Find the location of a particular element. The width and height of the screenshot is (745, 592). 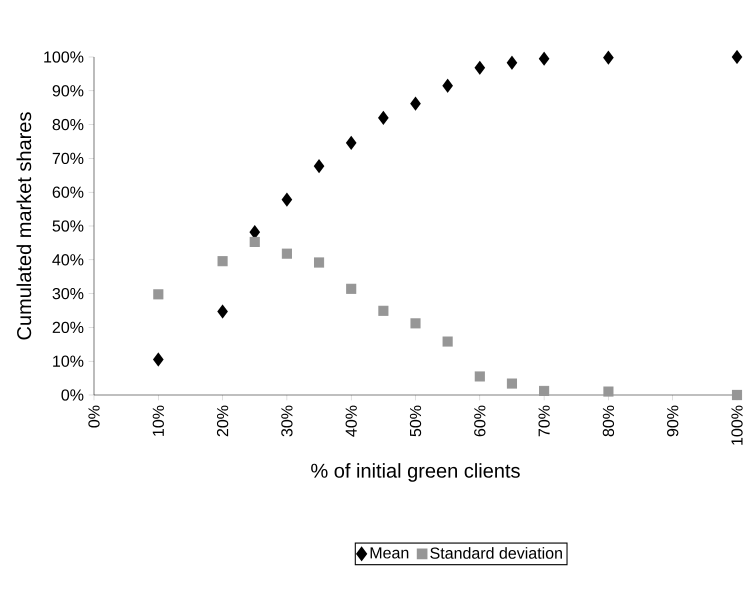

x-tick-label: 40% is located at coordinates (351, 421).